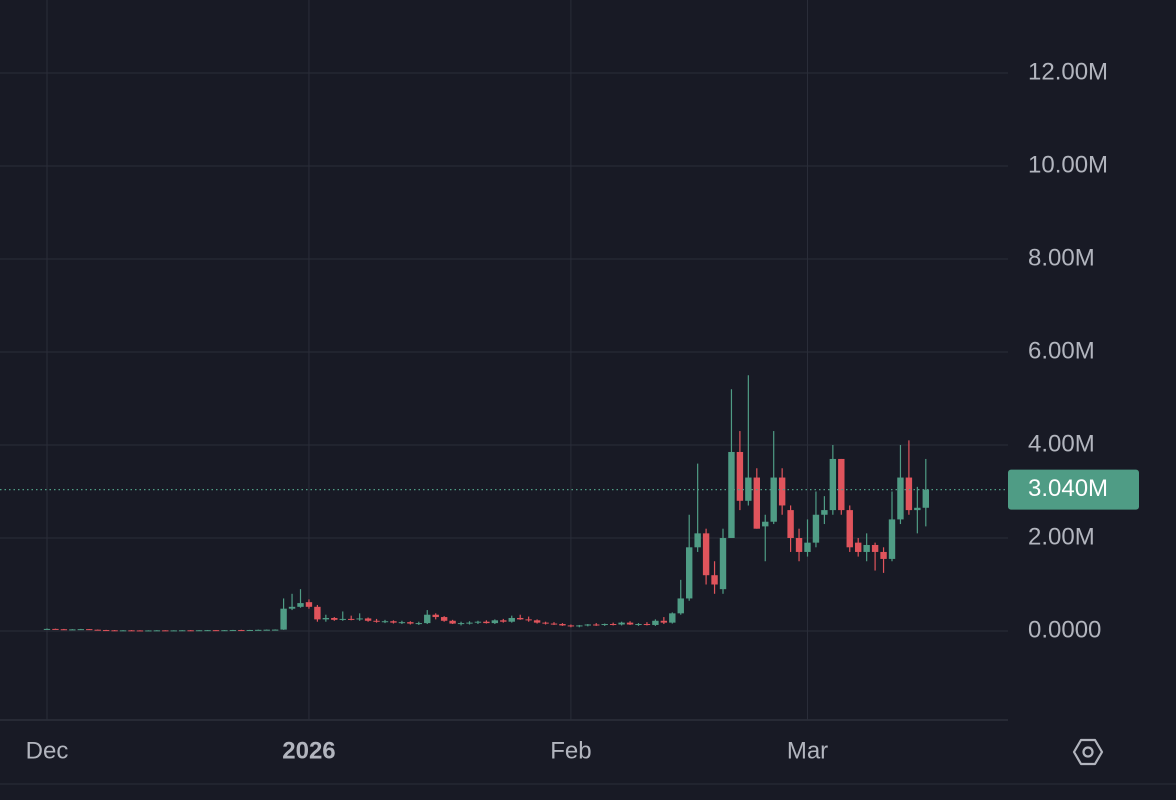 This screenshot has height=800, width=1176. Describe the element at coordinates (1064, 629) in the screenshot. I see `y-tick-label: 0.0000` at that location.